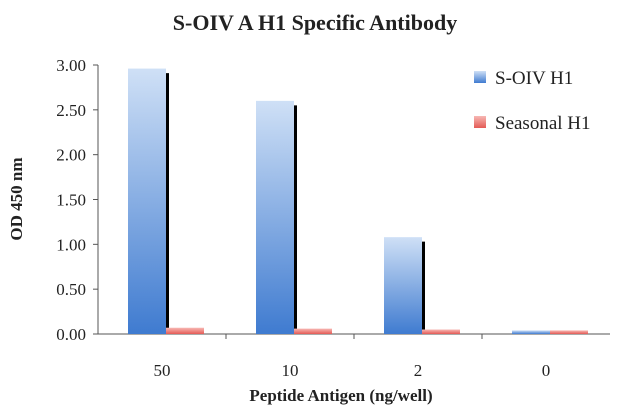 The image size is (640, 409). I want to click on x-tick-label: 0, so click(546, 370).